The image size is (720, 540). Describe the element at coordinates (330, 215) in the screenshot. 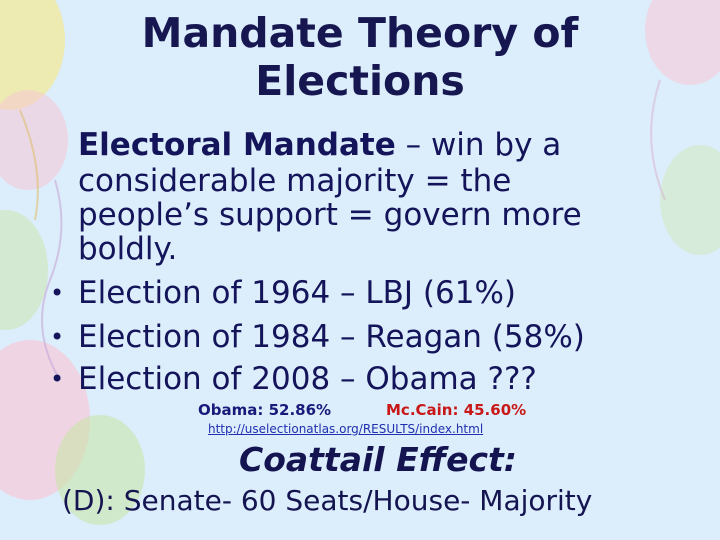

I see `intro-line3: people’s support = govern more` at that location.